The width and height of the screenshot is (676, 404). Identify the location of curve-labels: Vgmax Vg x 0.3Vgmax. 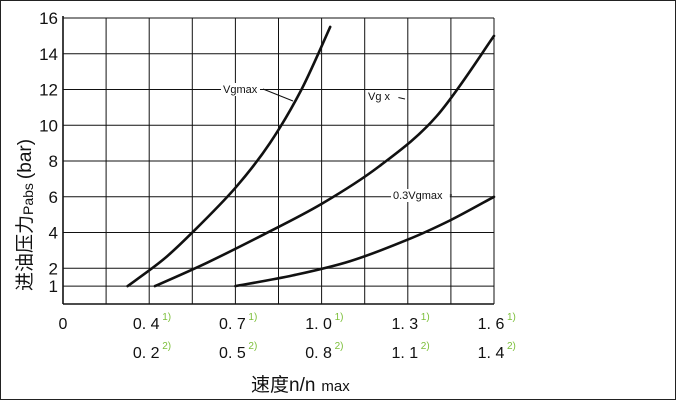
(336, 142).